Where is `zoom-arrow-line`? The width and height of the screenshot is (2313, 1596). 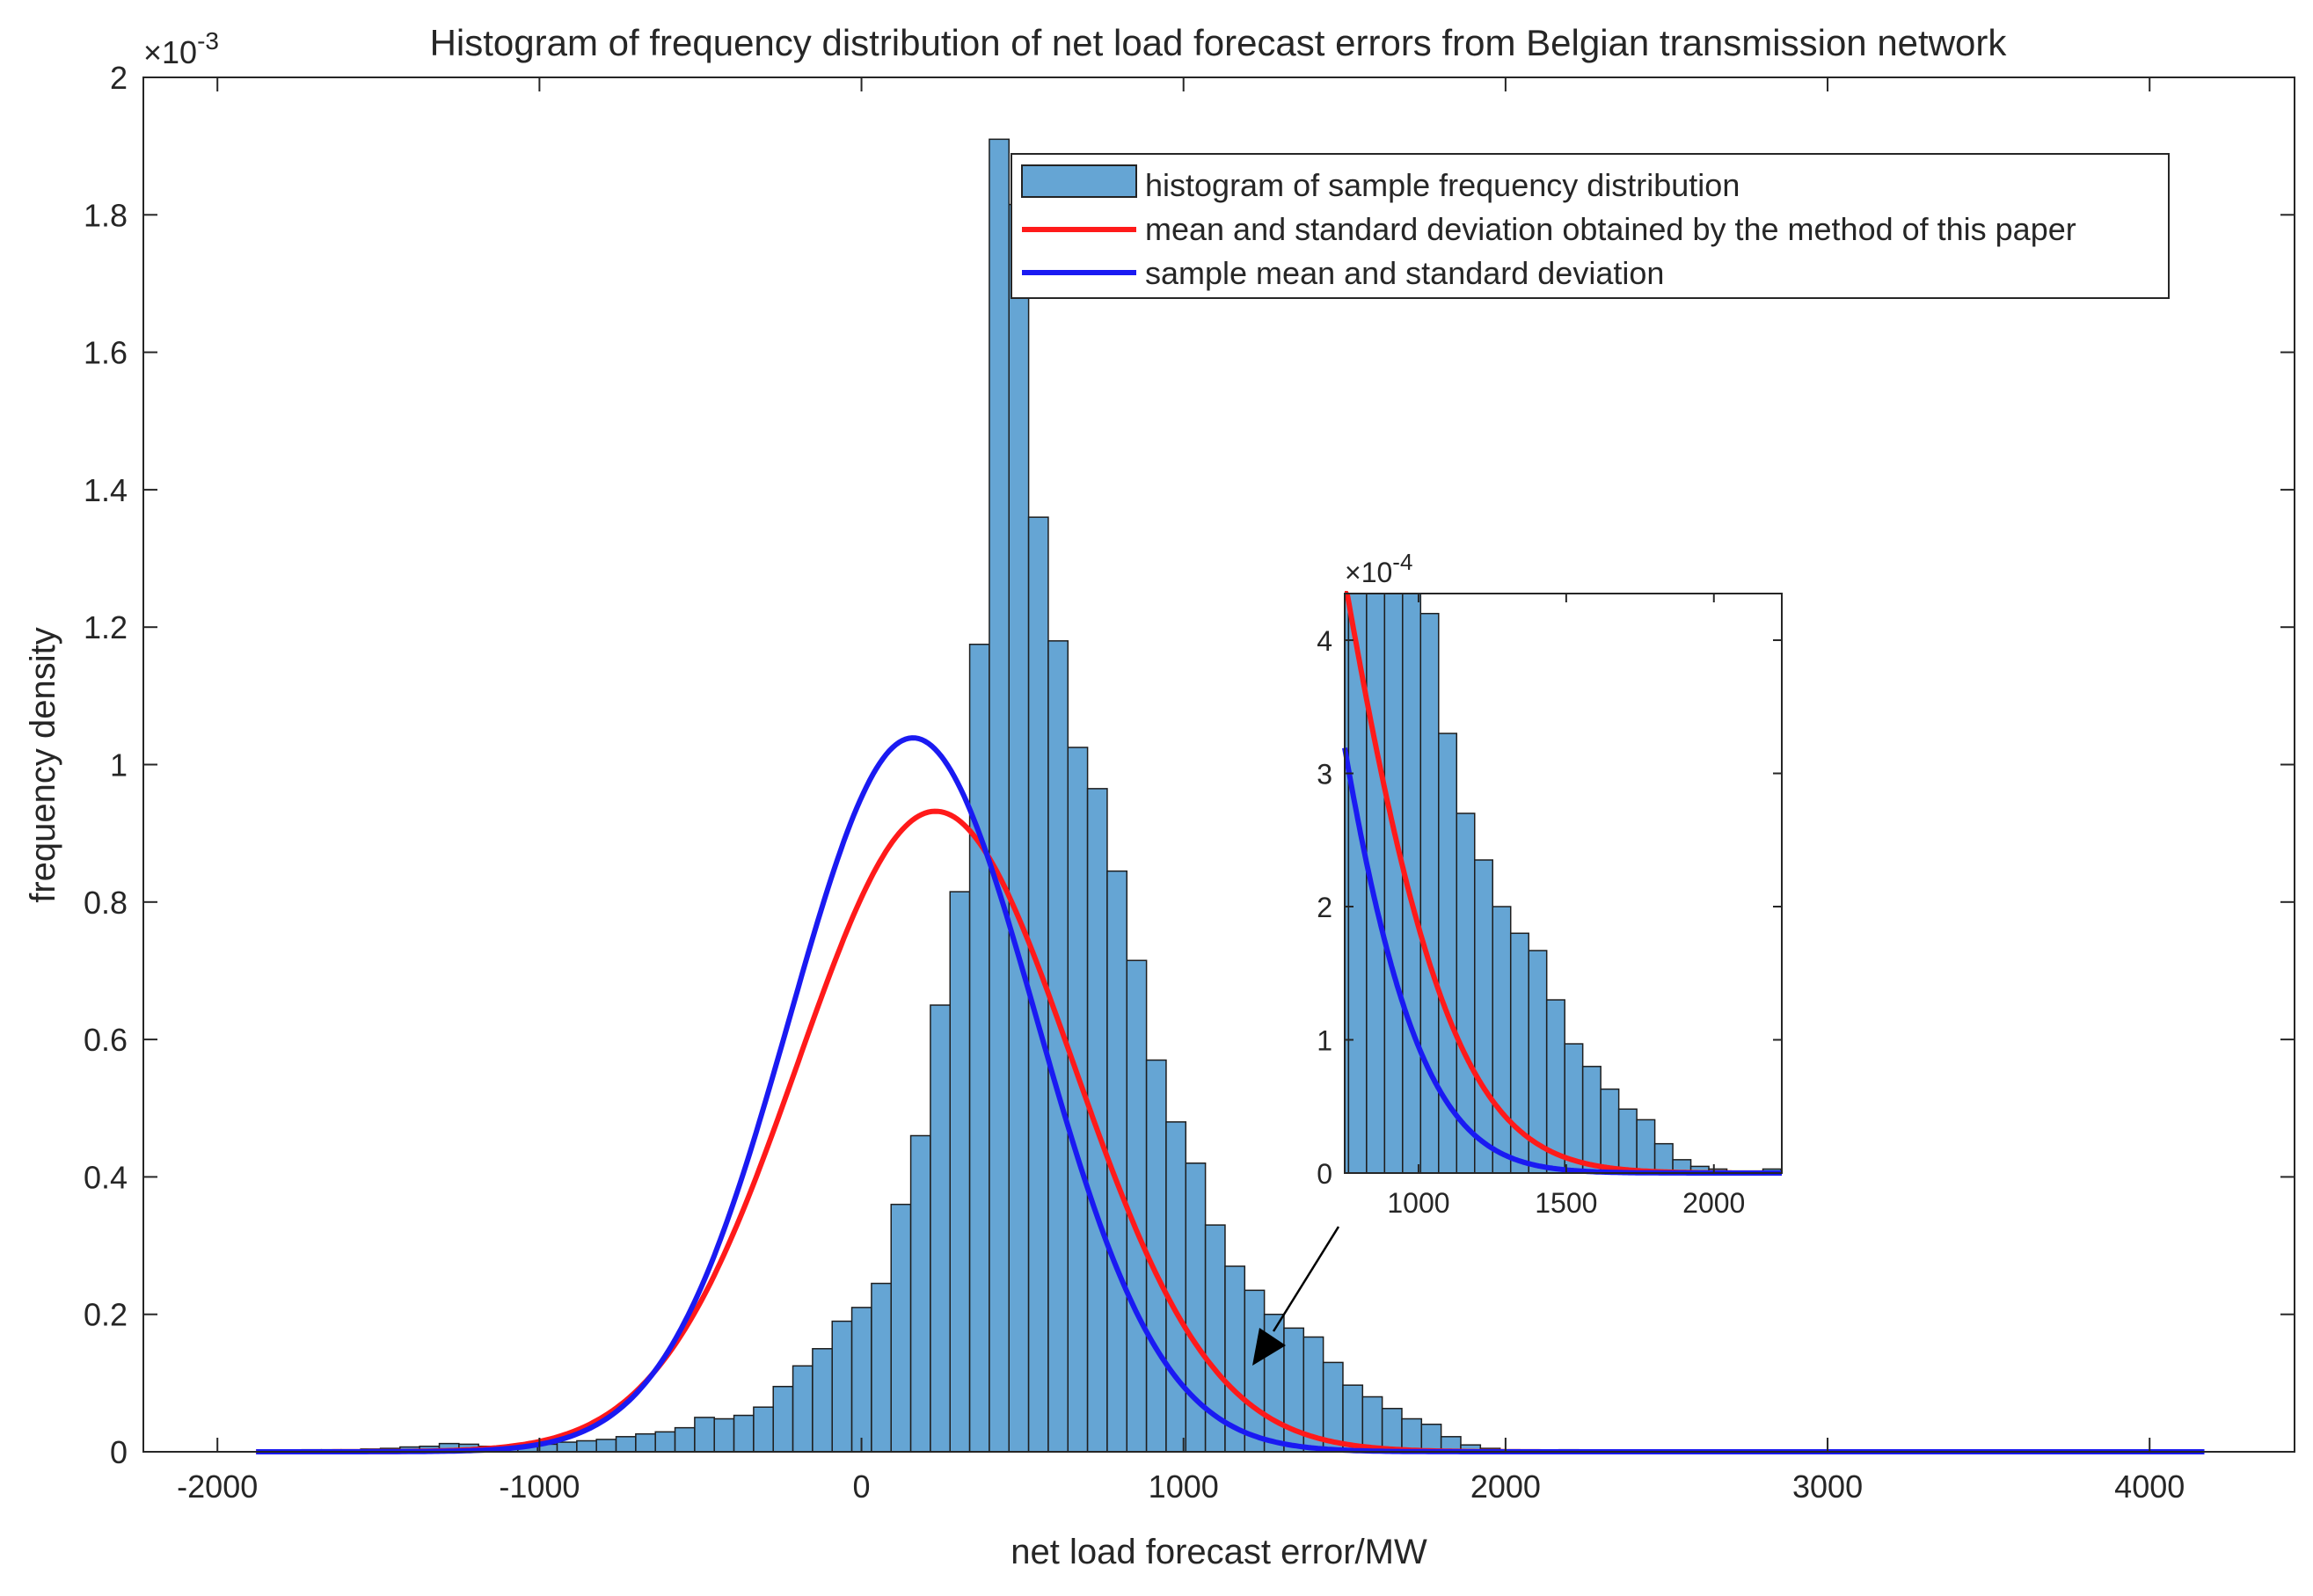
zoom-arrow-line is located at coordinates (1306, 1279).